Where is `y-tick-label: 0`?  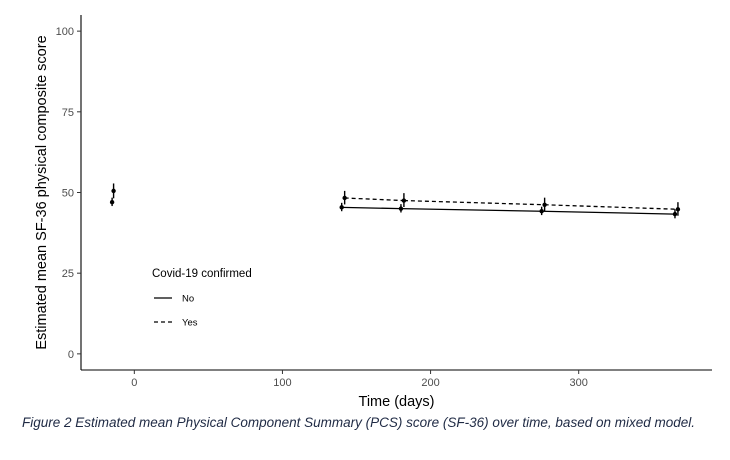
y-tick-label: 0 is located at coordinates (71, 355).